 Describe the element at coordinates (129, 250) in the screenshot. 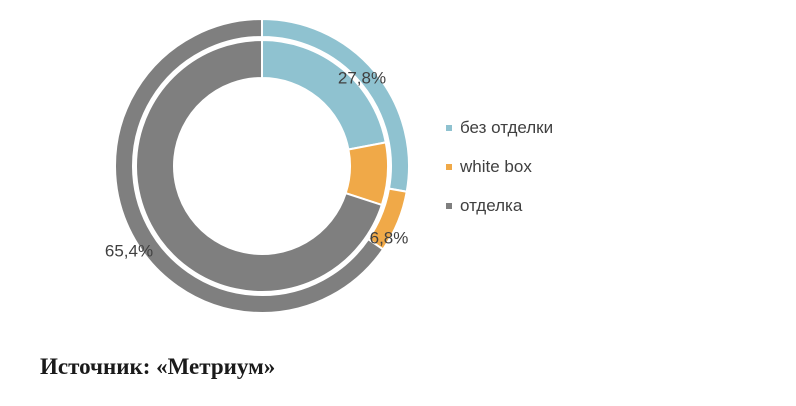

I see `data-label-otdelka: 65,4%` at that location.